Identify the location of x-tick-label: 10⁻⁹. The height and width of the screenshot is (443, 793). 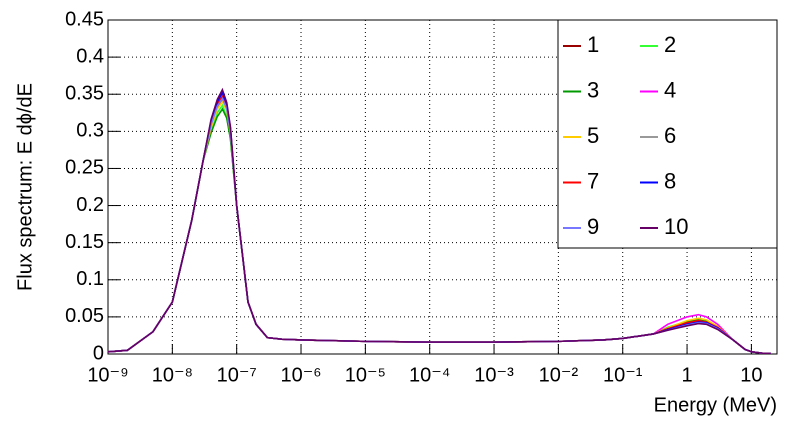
(107, 375).